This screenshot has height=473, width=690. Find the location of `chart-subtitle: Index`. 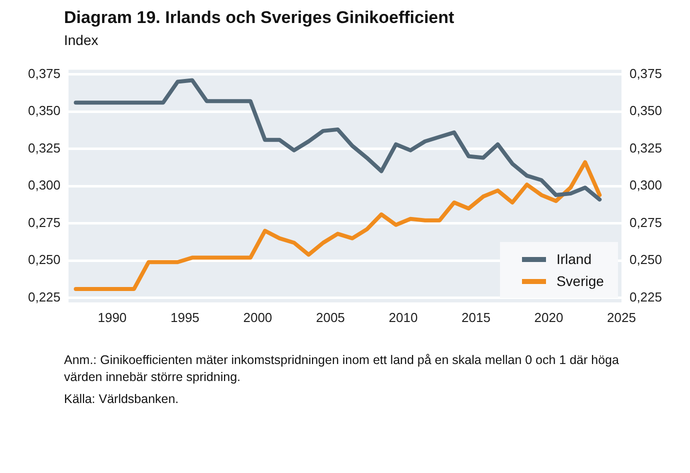

chart-subtitle: Index is located at coordinates (81, 40).